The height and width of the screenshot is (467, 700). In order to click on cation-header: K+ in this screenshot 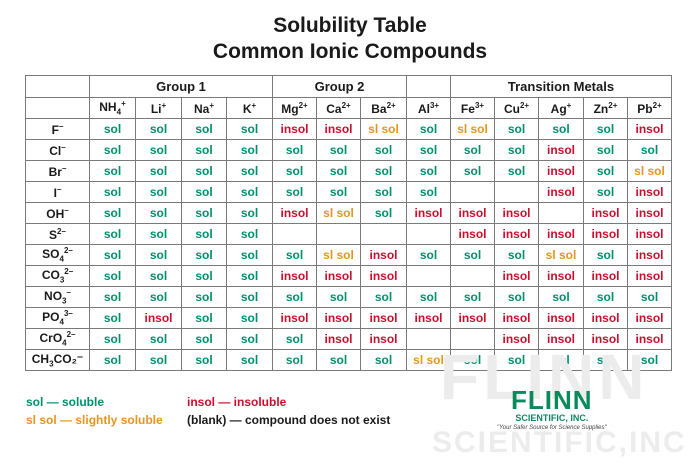, I will do `click(249, 108)`.